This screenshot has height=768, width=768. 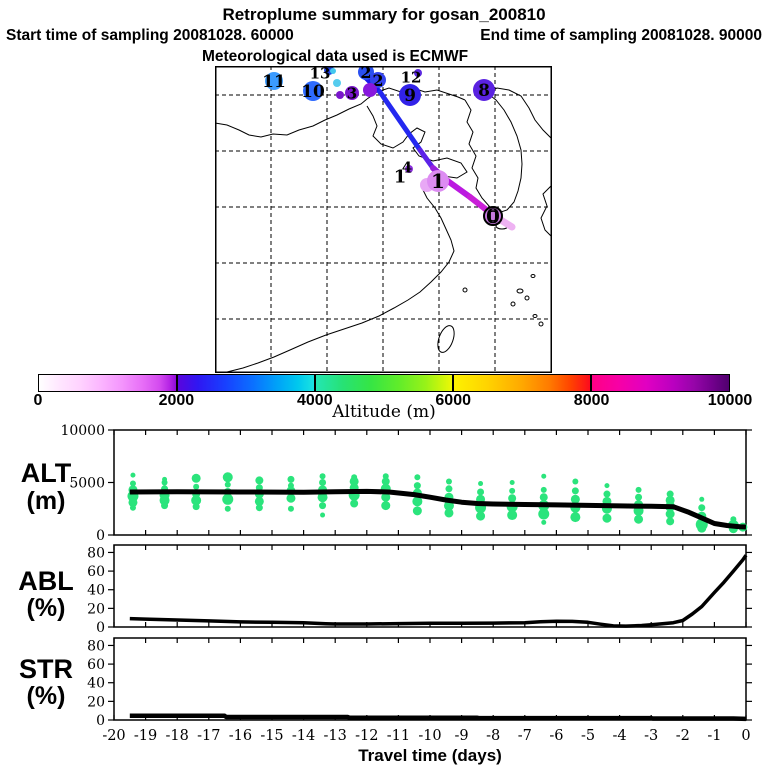 I want to click on cluster-marker-label: 10, so click(x=313, y=92).